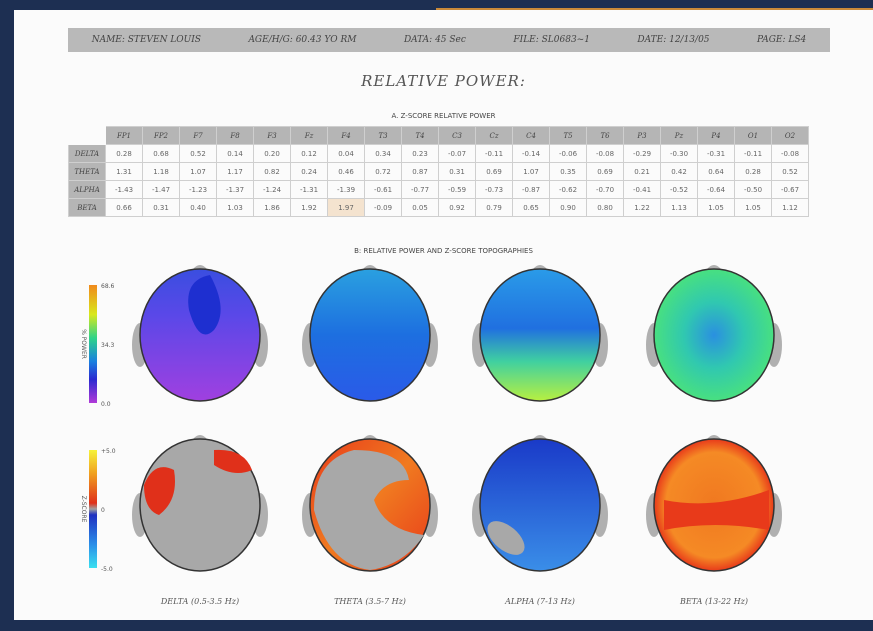  Describe the element at coordinates (235, 135) in the screenshot. I see `column-header: F8` at that location.